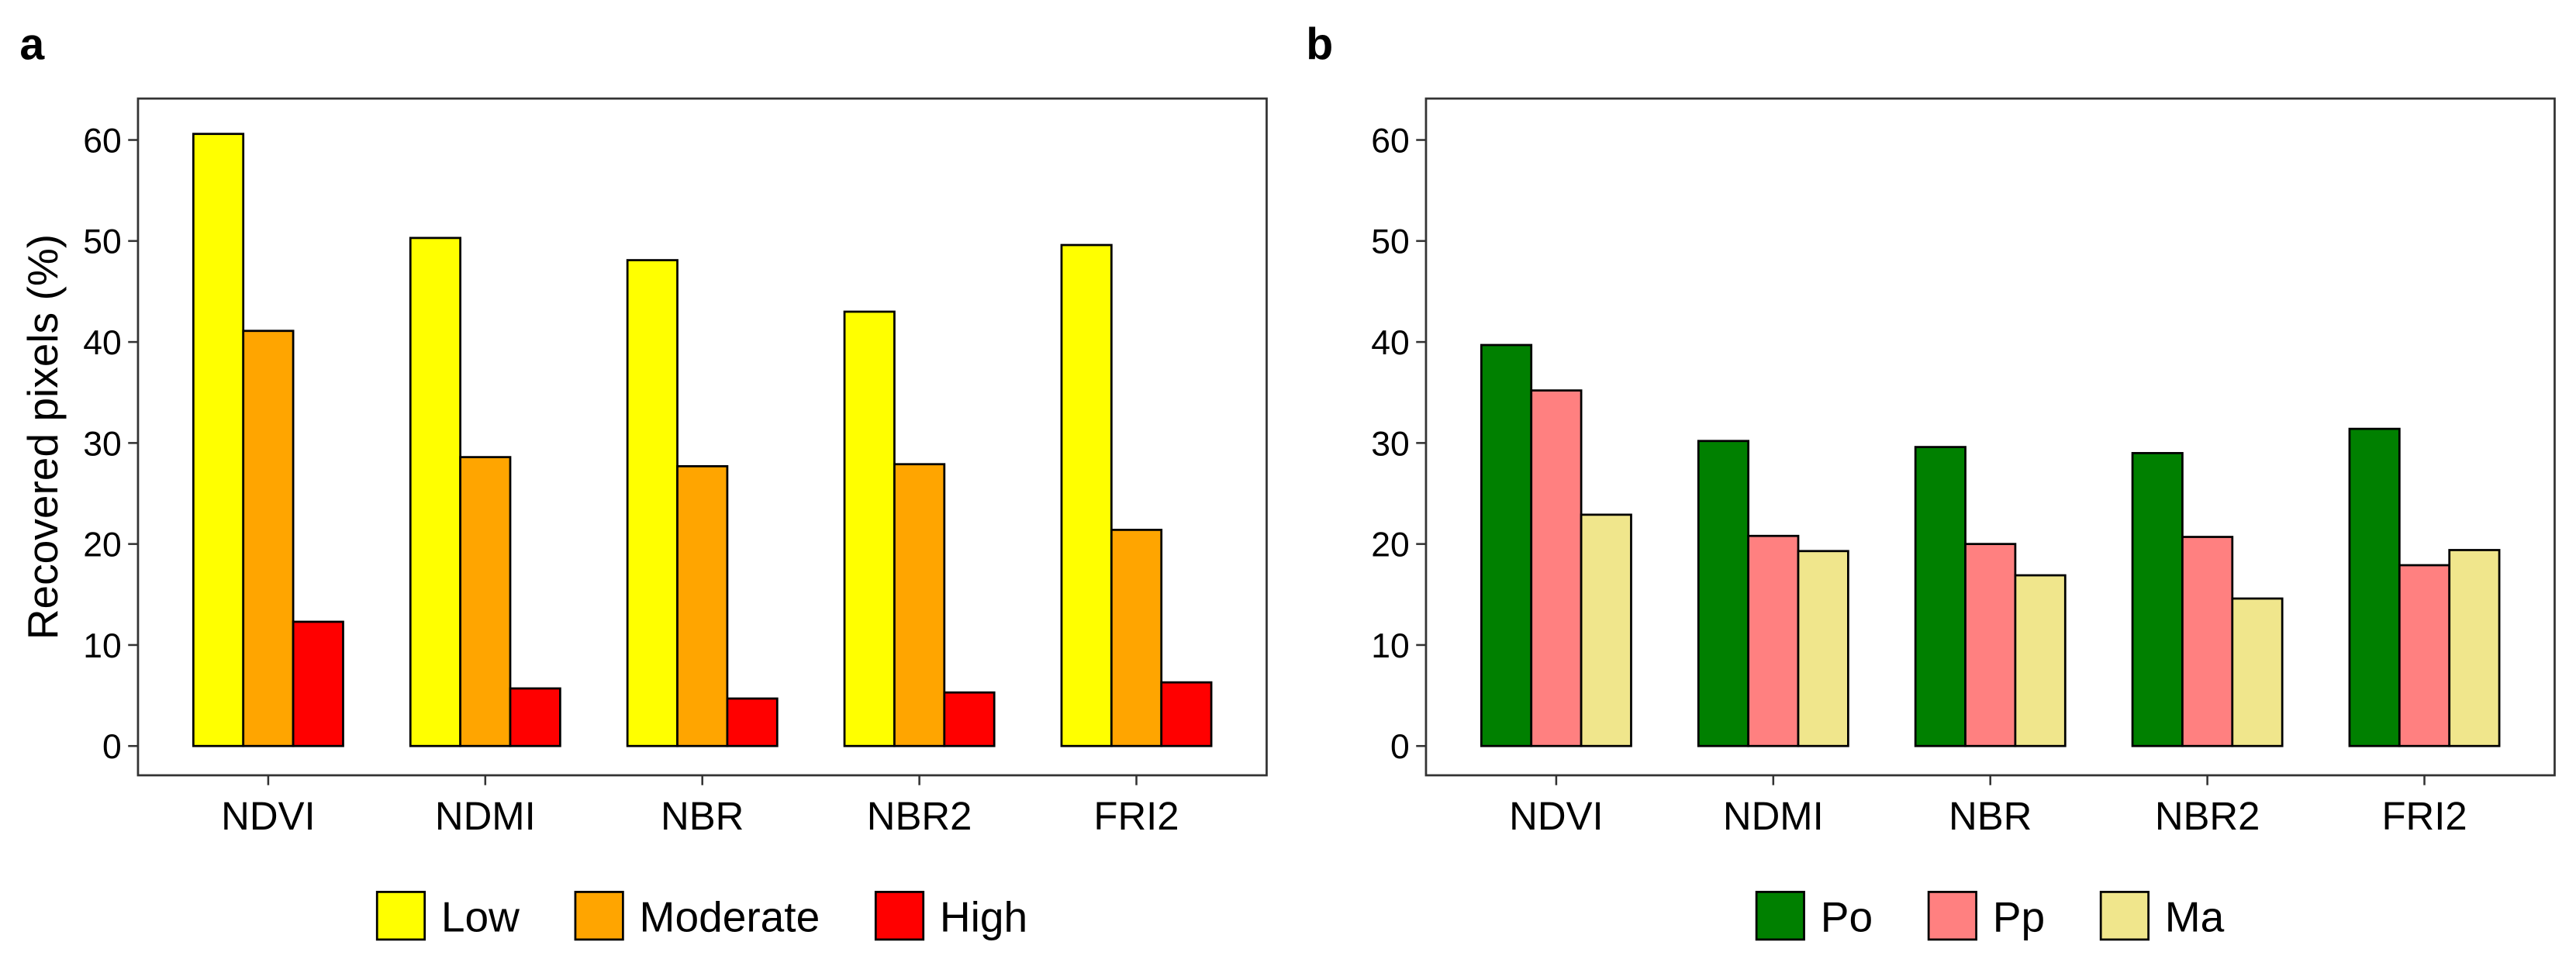  I want to click on legend-label: Moderate, so click(730, 916).